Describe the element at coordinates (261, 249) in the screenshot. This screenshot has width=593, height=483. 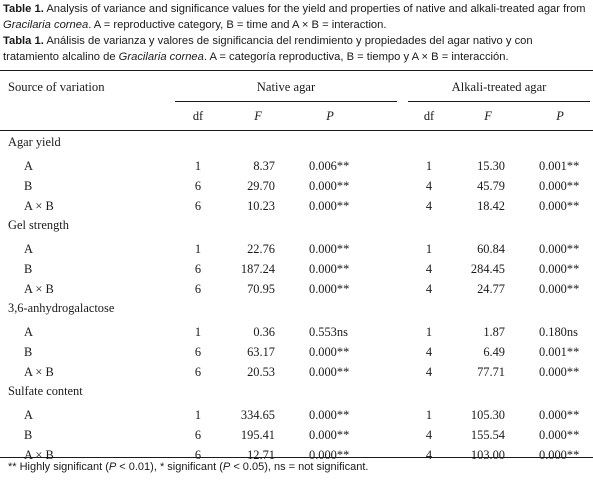
I see `native-f-cell: 22.76` at that location.